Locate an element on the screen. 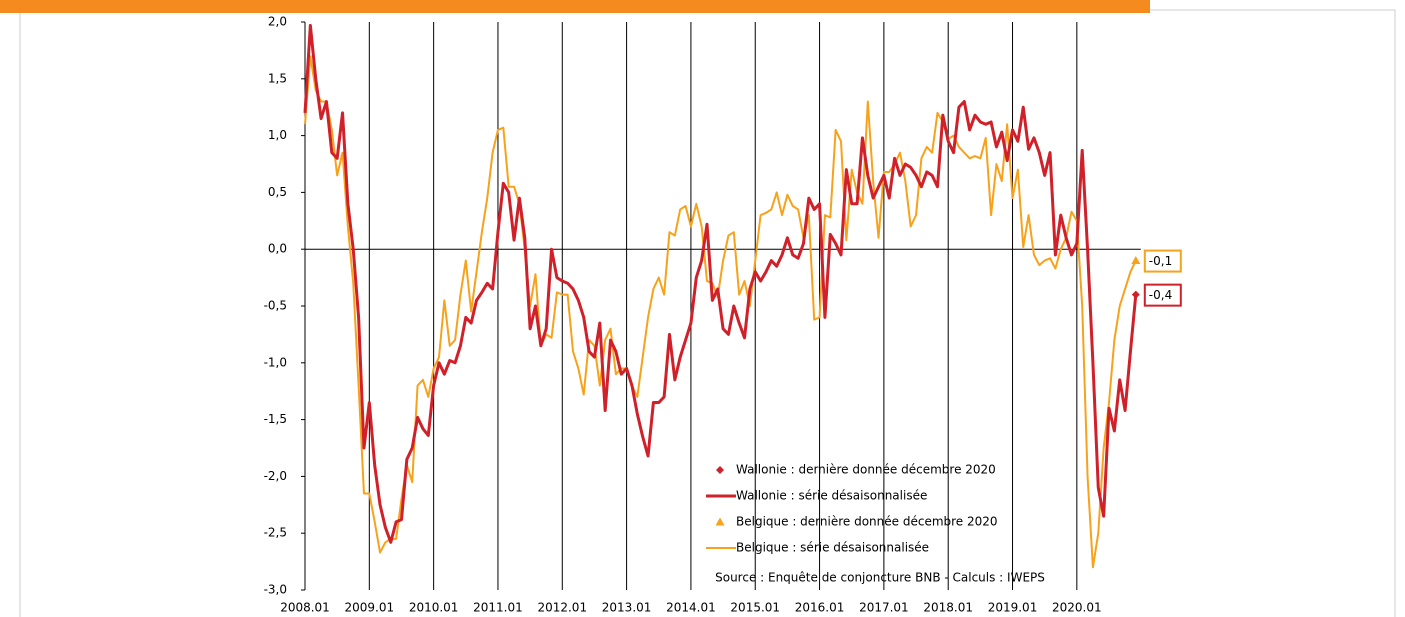  x-tick-label: 2018.01 is located at coordinates (948, 608).